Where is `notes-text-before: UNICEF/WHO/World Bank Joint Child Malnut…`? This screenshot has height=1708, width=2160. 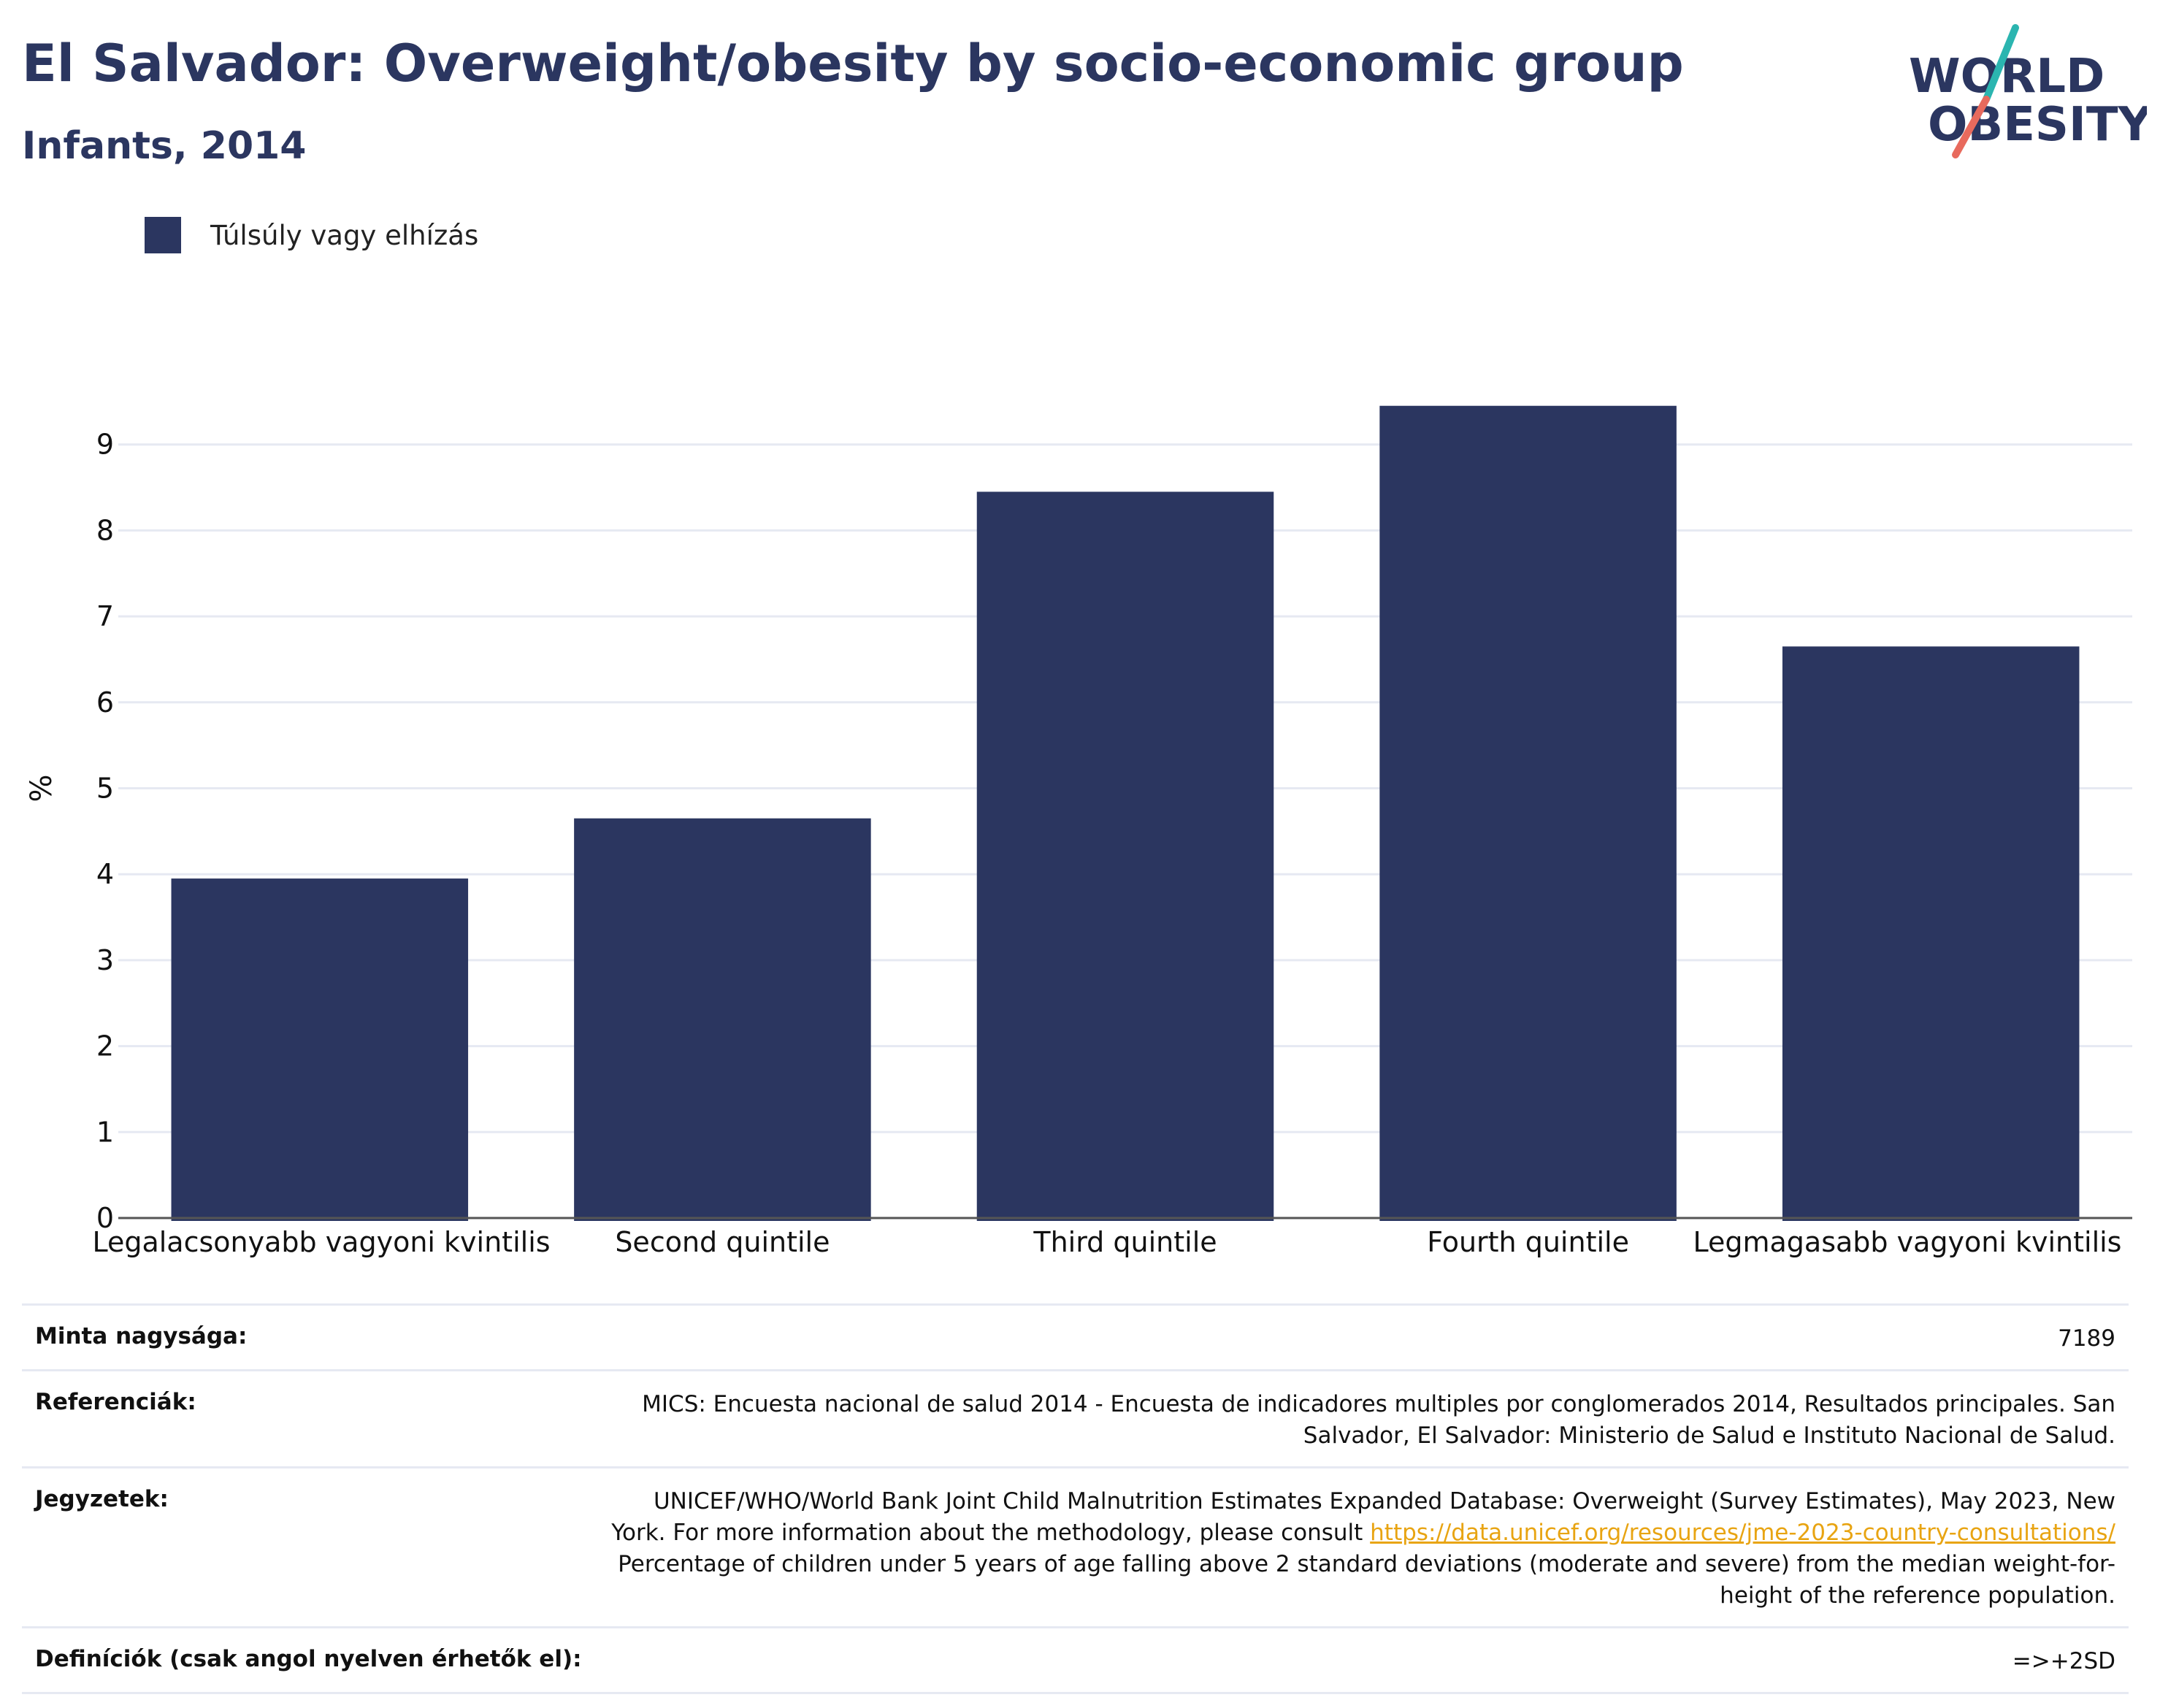
notes-text-before: UNICEF/WHO/World Bank Joint Child Malnut… is located at coordinates (1363, 1517).